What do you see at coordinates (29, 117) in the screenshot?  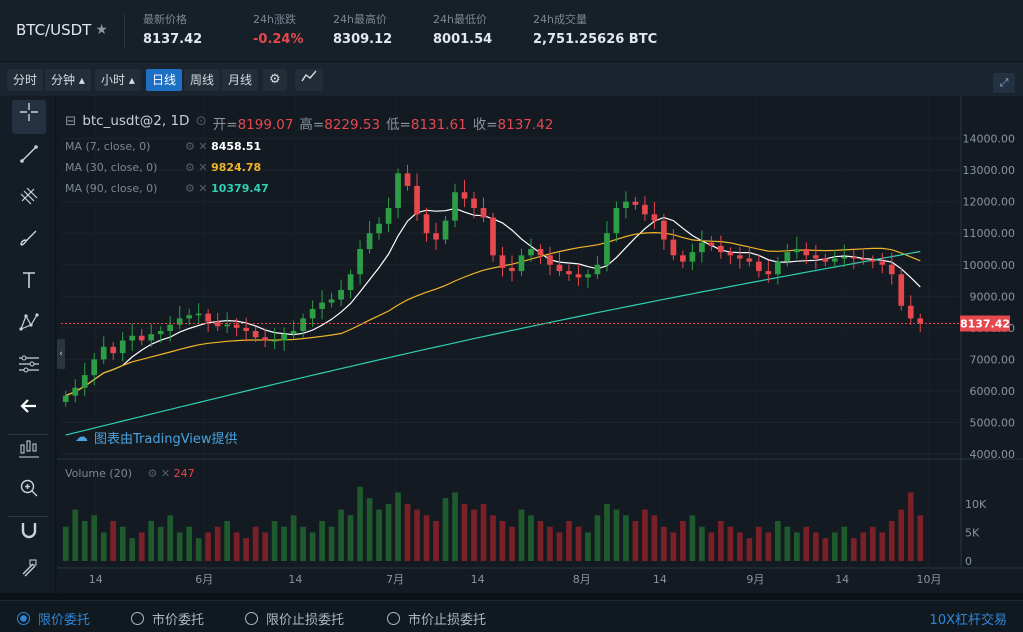 I see `crosshair-icon` at bounding box center [29, 117].